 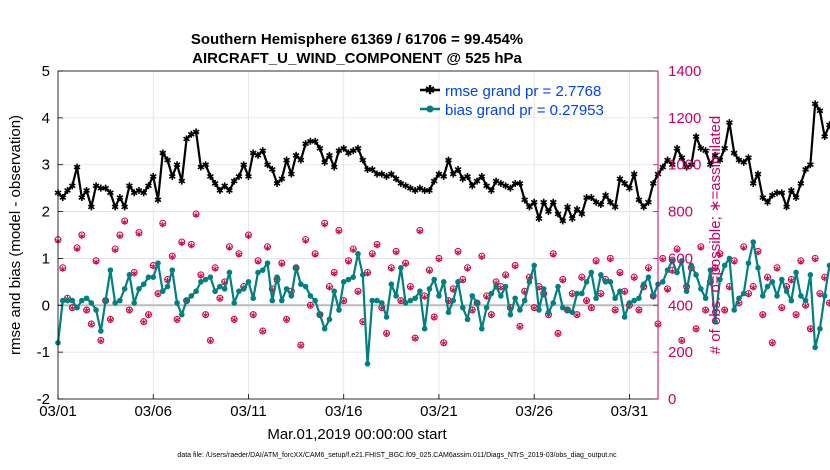 What do you see at coordinates (715, 235) in the screenshot?
I see `y-axis-right-label: # of obs: o=possible; ∗=assimilated` at bounding box center [715, 235].